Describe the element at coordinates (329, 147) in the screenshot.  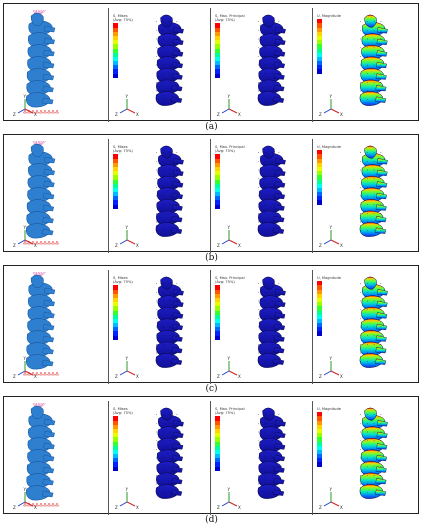
I see `legend-title: U, Magnitude` at that location.